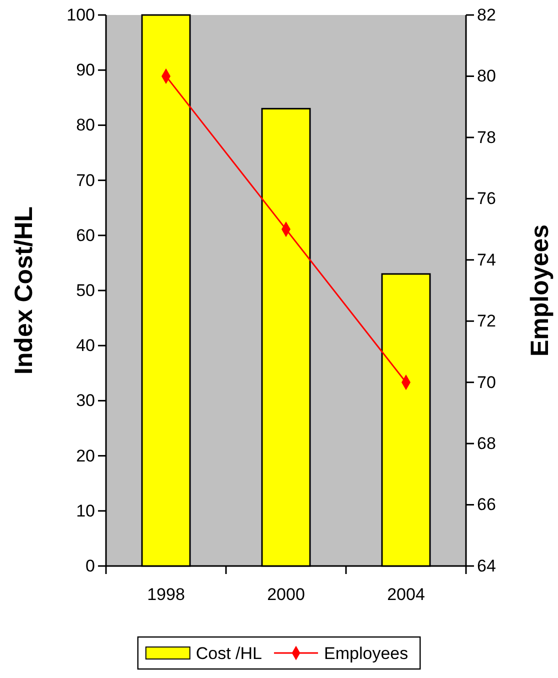  What do you see at coordinates (486, 566) in the screenshot?
I see `y2-tick-label: 64` at bounding box center [486, 566].